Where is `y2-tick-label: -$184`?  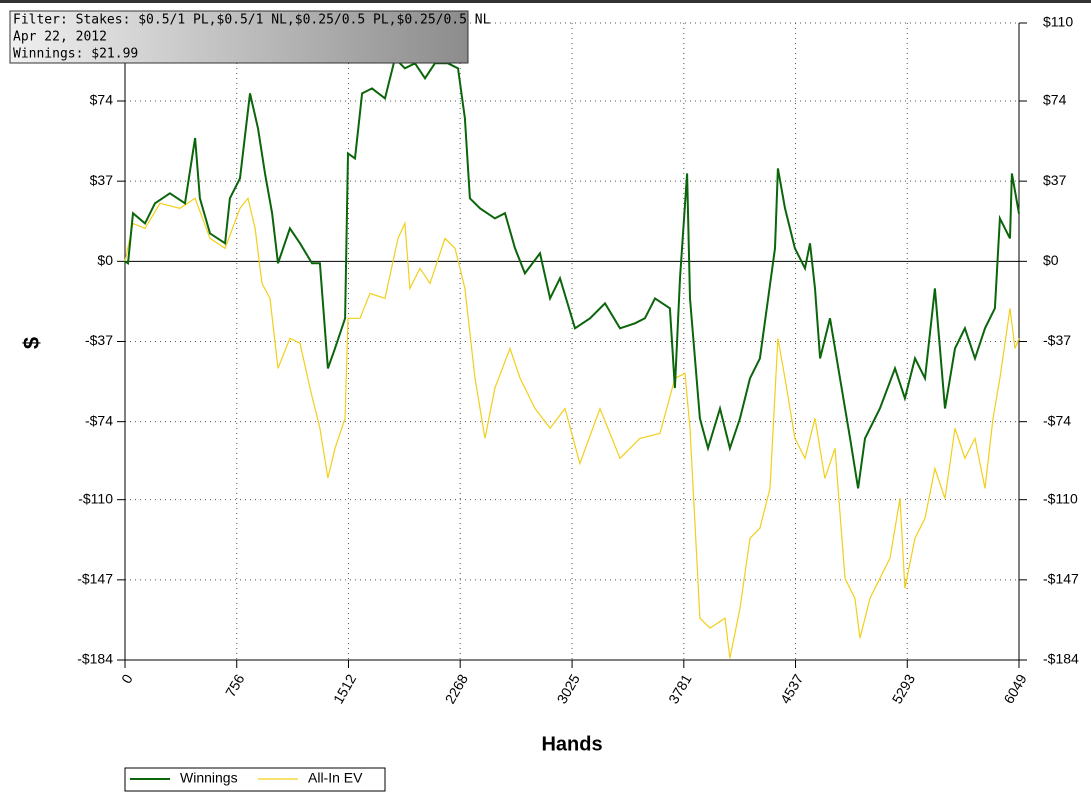
y2-tick-label: -$184 is located at coordinates (1061, 659).